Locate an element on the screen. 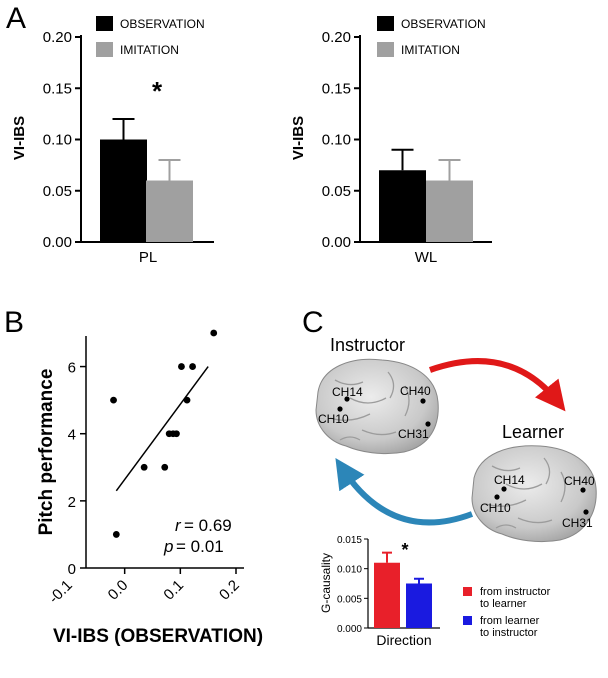  y-tick-label: 0 is located at coordinates (72, 569).